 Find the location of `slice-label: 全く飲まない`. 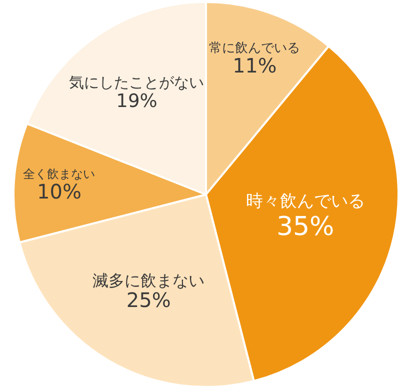

slice-label: 全く飲まない is located at coordinates (59, 173).